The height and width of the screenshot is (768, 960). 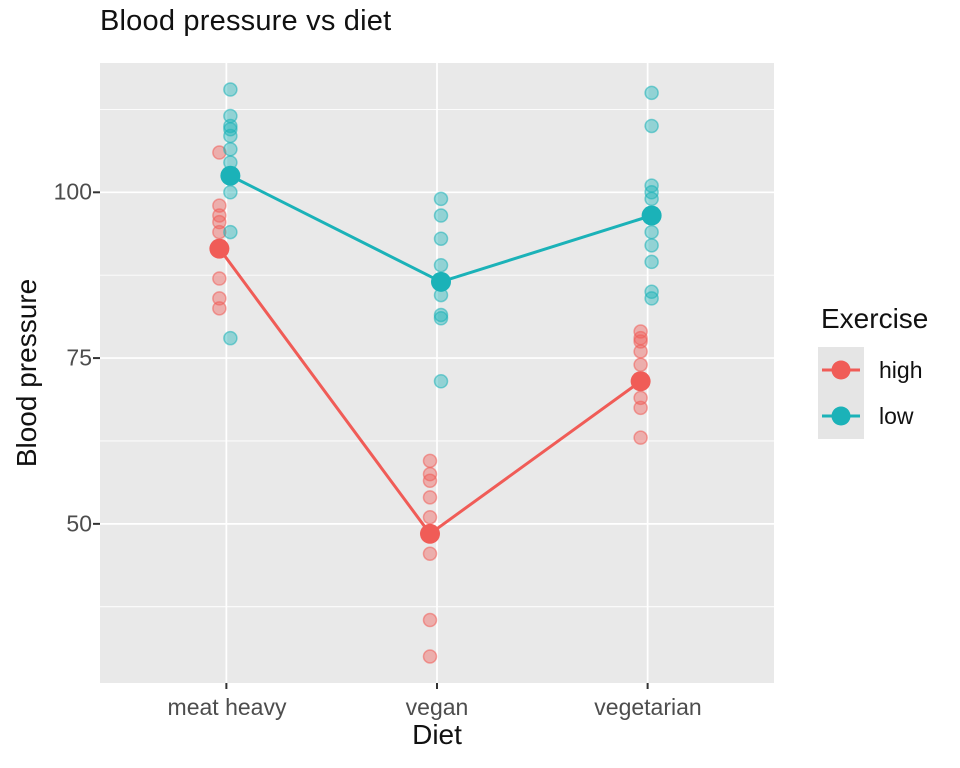 I want to click on x-tick-label-vegetarian: vegetarian, so click(x=648, y=707).